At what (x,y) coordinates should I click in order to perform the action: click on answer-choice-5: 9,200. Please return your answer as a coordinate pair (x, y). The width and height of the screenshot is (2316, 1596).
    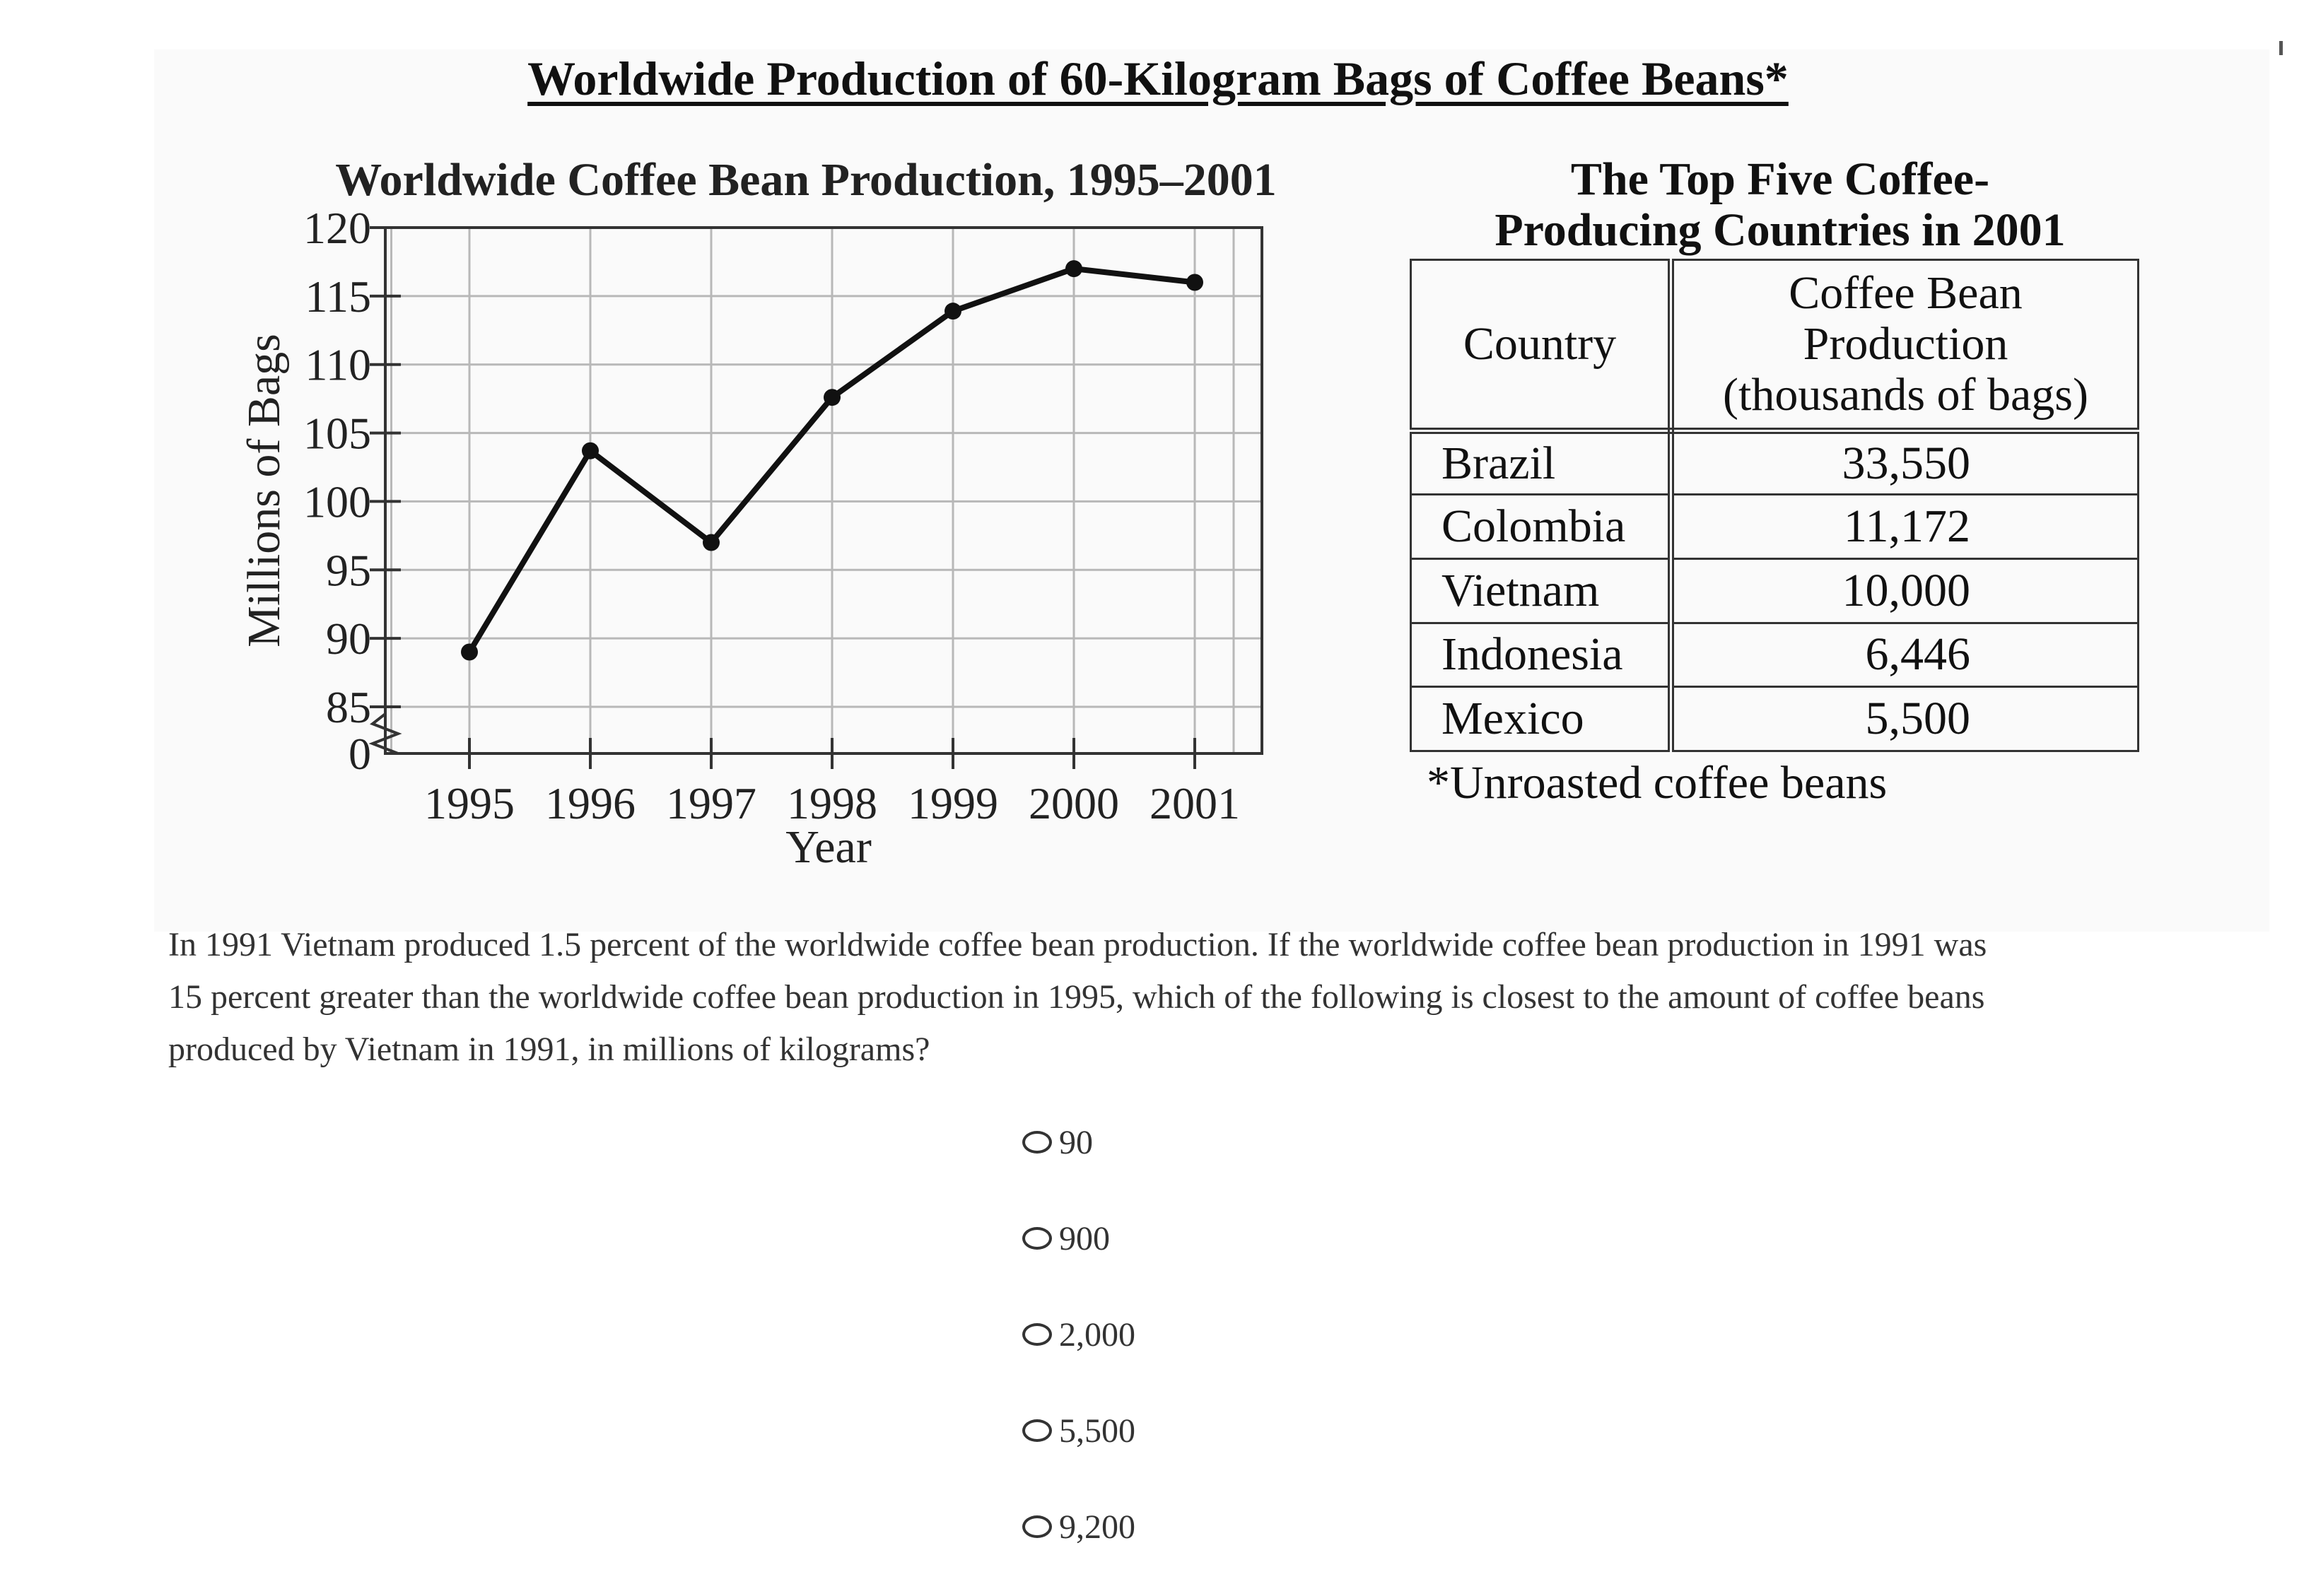
    Looking at the image, I should click on (1078, 1527).